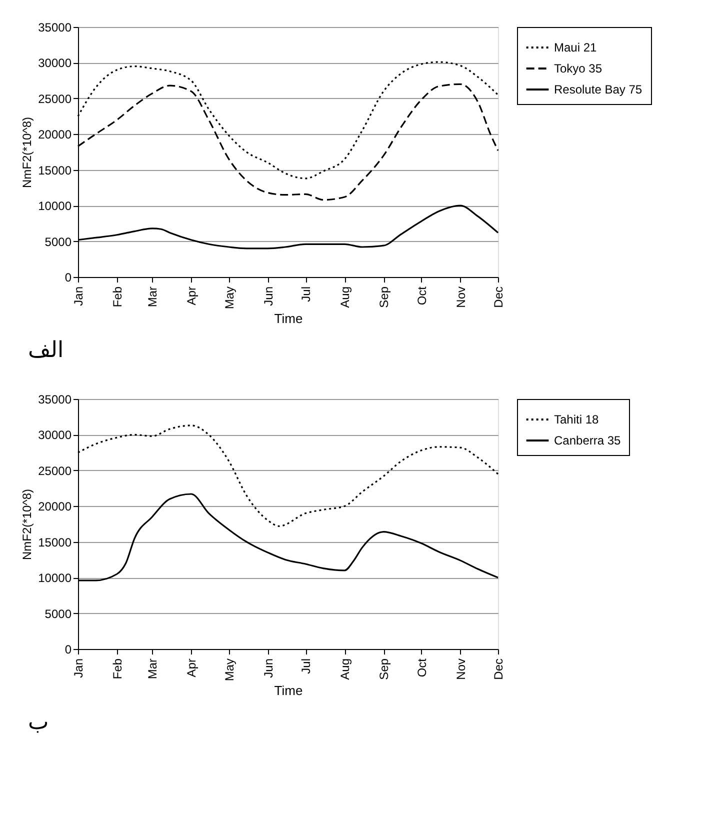 This screenshot has height=815, width=726. Describe the element at coordinates (588, 441) in the screenshot. I see `legend-label: Canberra 35` at that location.